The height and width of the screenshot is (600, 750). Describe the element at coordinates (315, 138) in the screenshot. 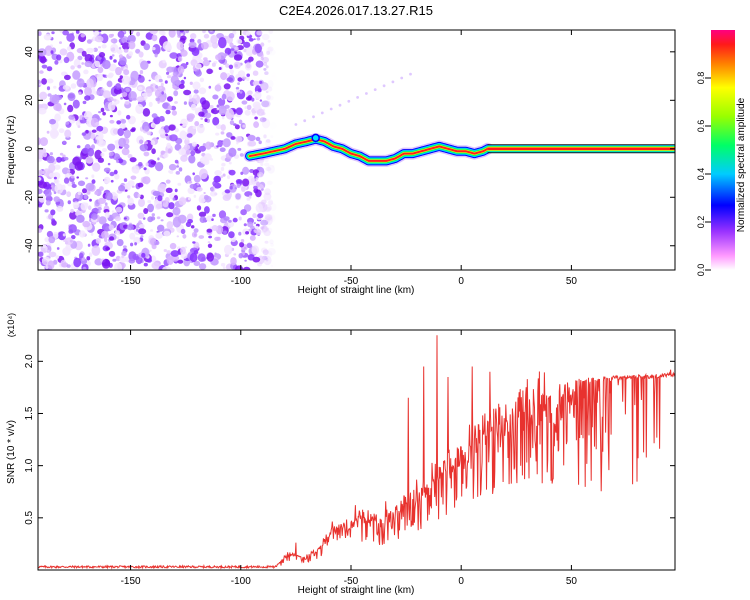

I see `ridge-blob` at that location.